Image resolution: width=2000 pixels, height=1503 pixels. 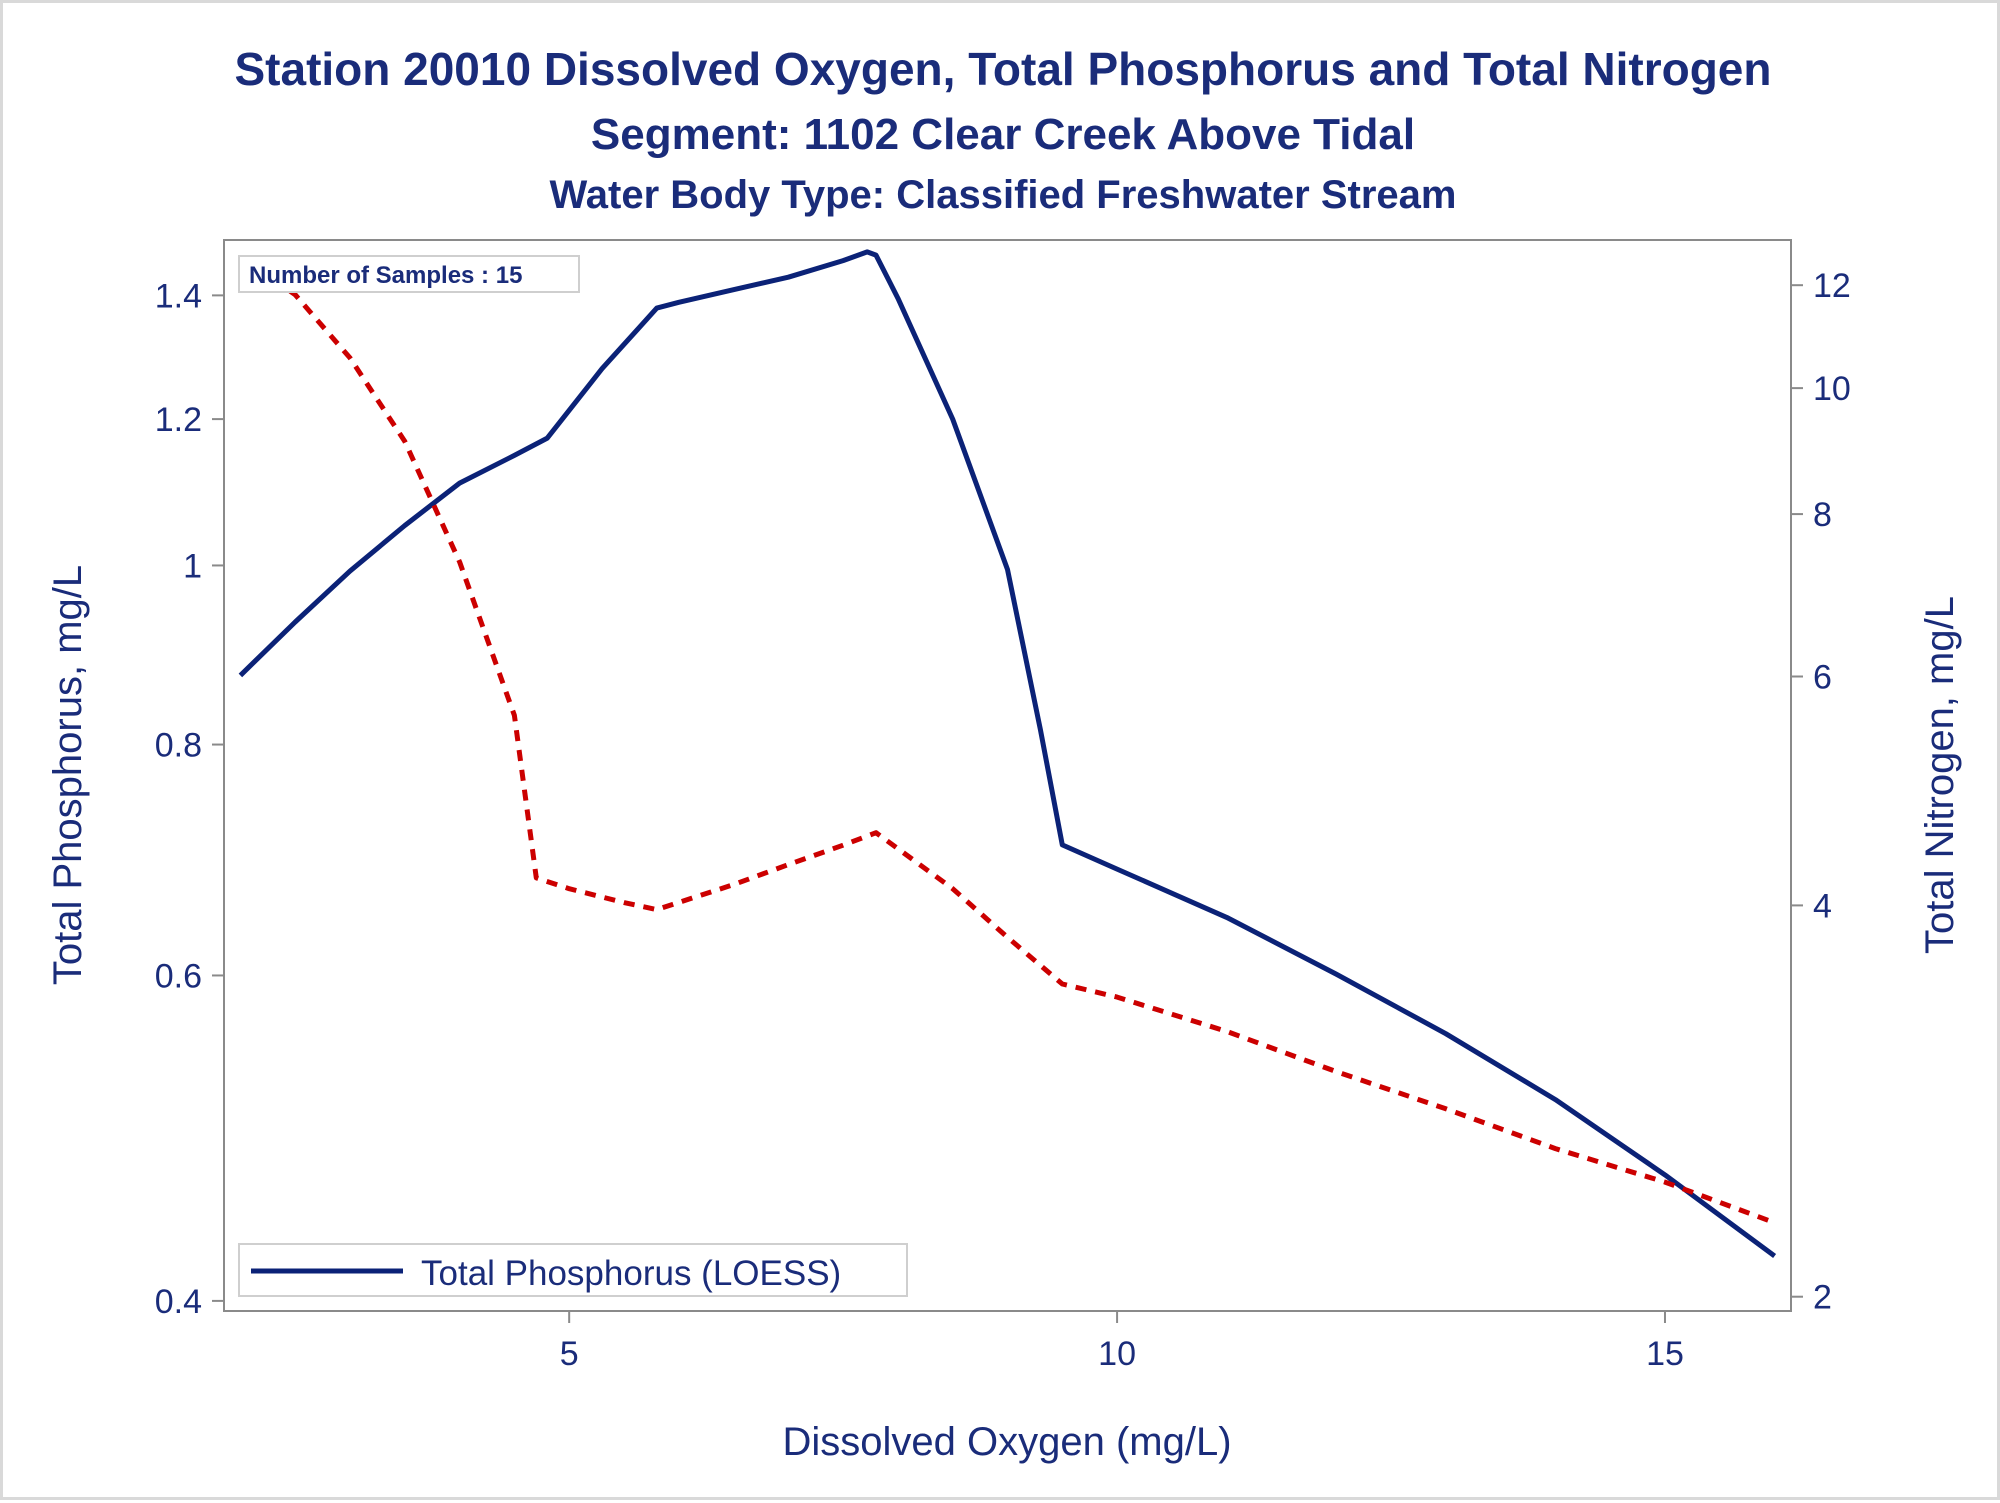 What do you see at coordinates (1117, 1354) in the screenshot?
I see `x-tick-label: 10` at bounding box center [1117, 1354].